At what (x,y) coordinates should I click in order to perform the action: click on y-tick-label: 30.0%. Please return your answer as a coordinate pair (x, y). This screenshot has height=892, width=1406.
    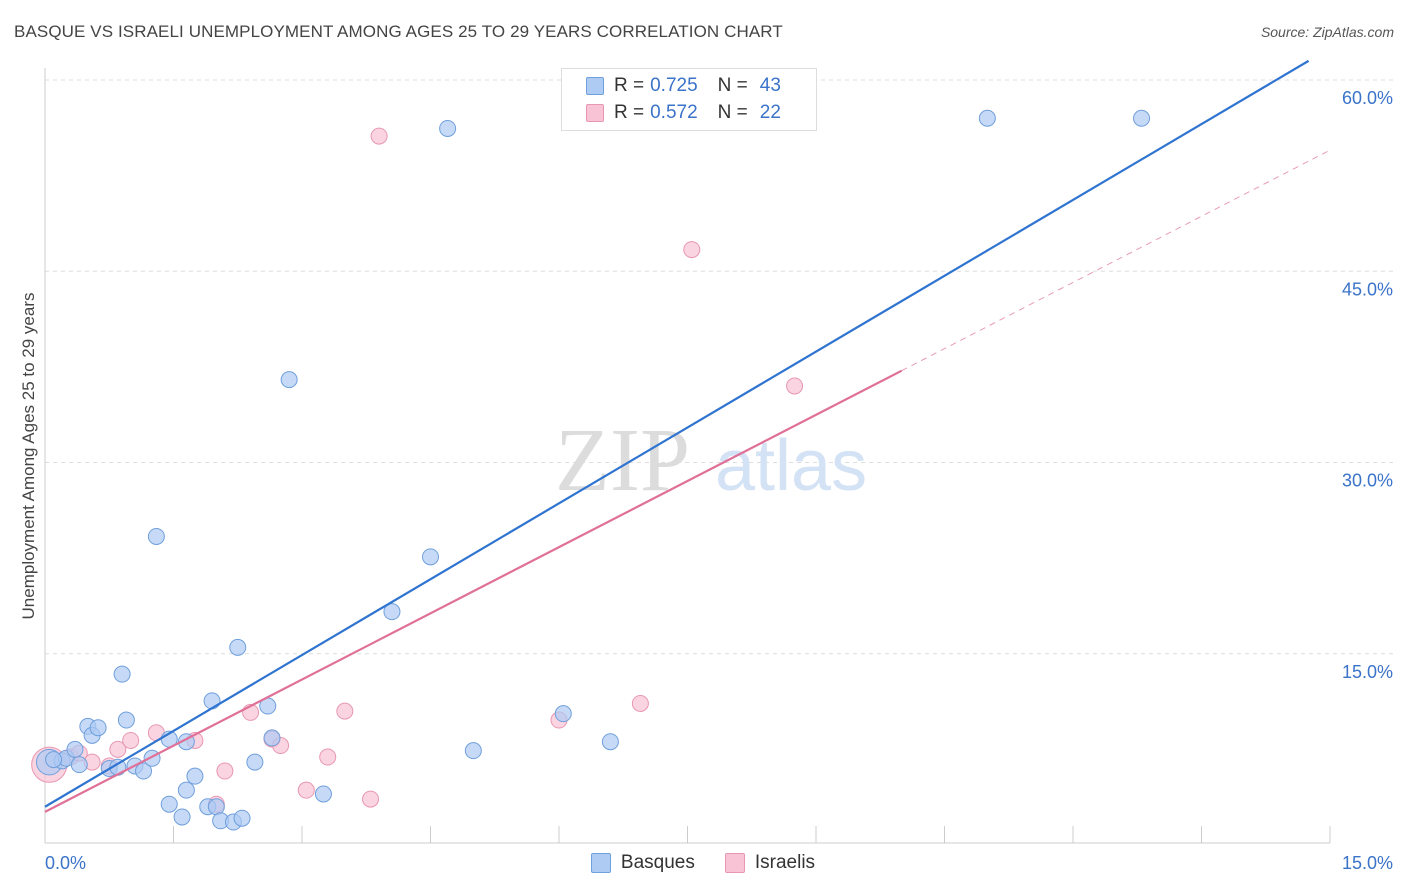
    Looking at the image, I should click on (1367, 481).